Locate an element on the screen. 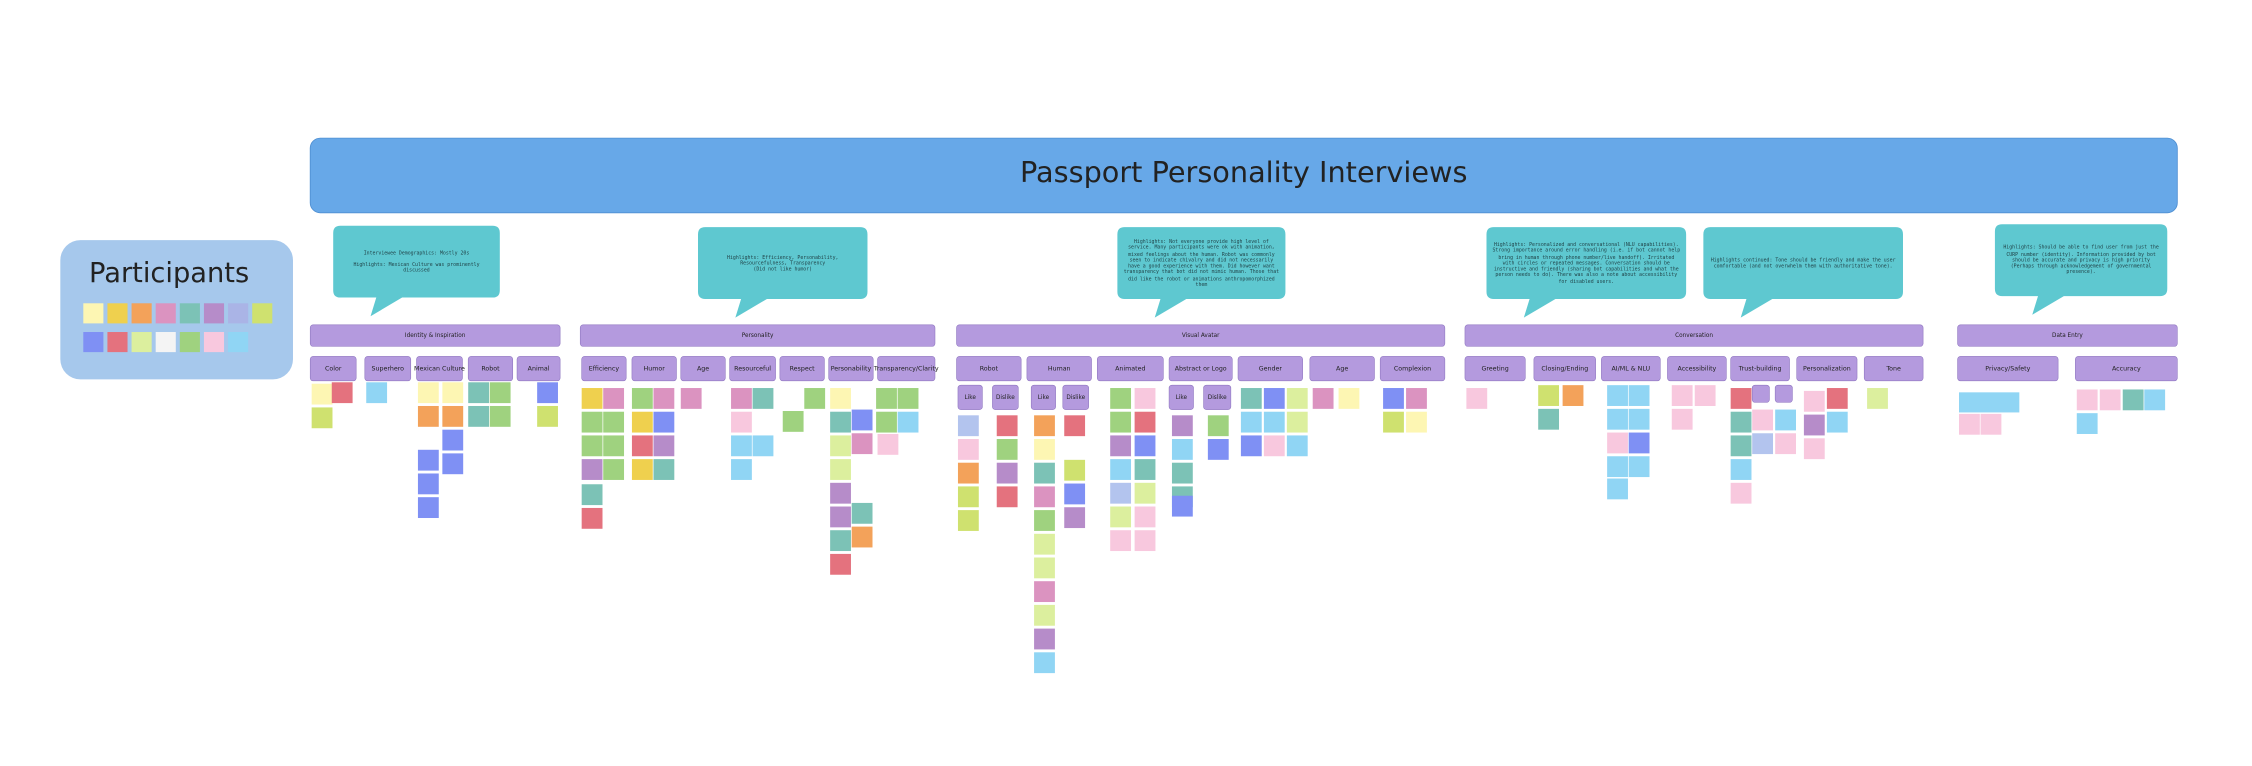  group-label: AI/ML & NLU is located at coordinates (1631, 369).